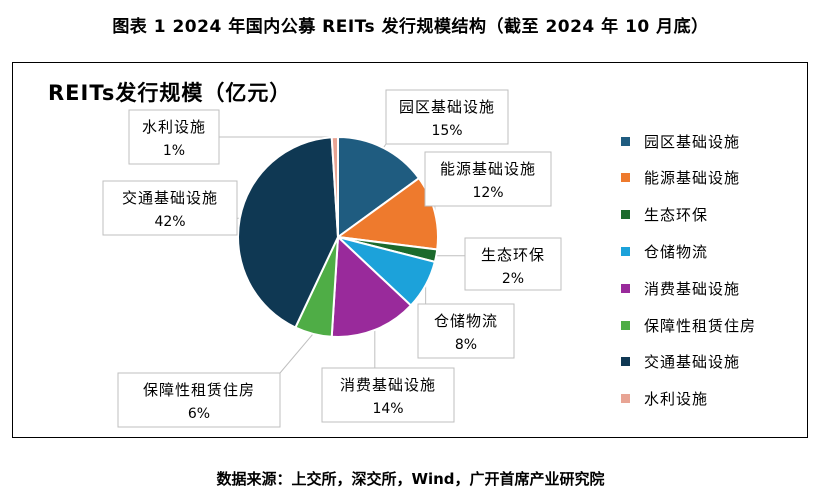 This screenshot has height=504, width=821. I want to click on legend-item: 能源基础设施, so click(711, 178).